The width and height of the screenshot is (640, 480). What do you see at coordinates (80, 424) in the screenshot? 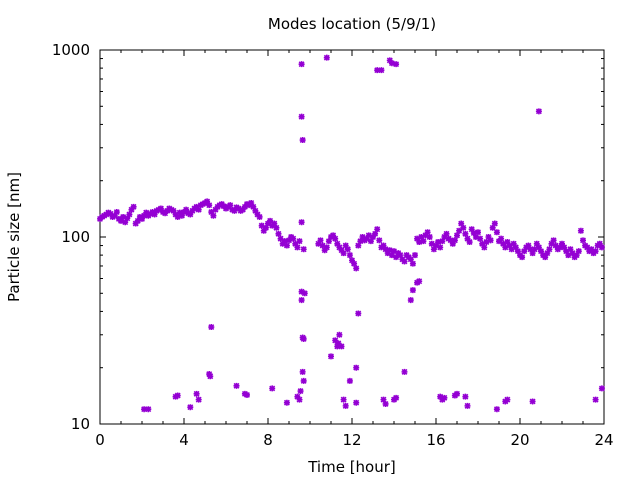
I see `y-tick-label: 10` at bounding box center [80, 424].